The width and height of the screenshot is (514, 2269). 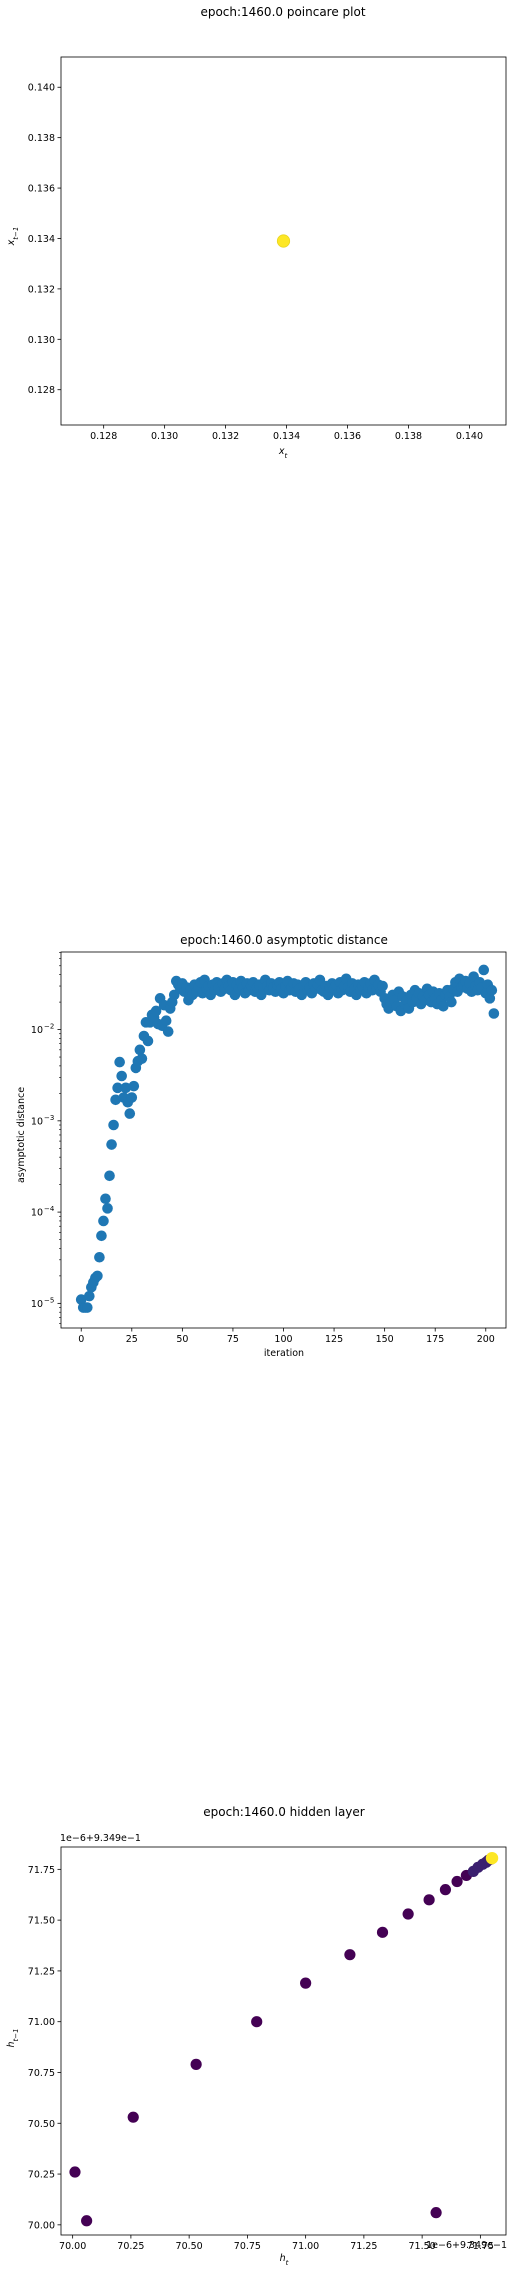 What do you see at coordinates (41, 189) in the screenshot?
I see `y-tick-label: 0.136` at bounding box center [41, 189].